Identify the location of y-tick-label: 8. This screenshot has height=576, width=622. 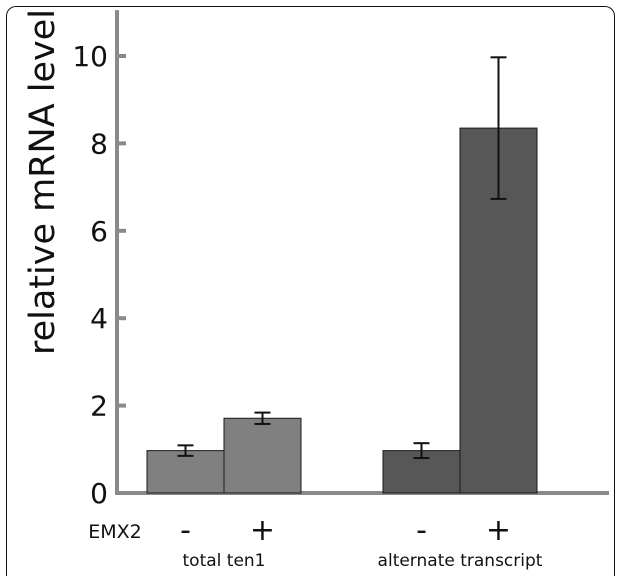
(99, 143).